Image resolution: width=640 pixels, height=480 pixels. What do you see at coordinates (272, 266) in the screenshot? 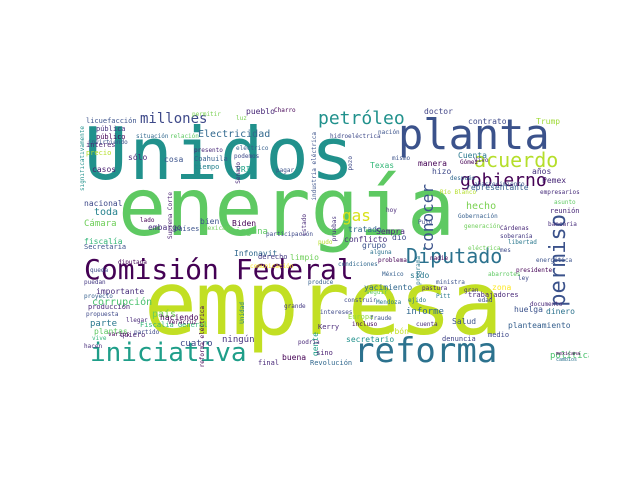
I see `cloud-word: comunicación` at bounding box center [272, 266].